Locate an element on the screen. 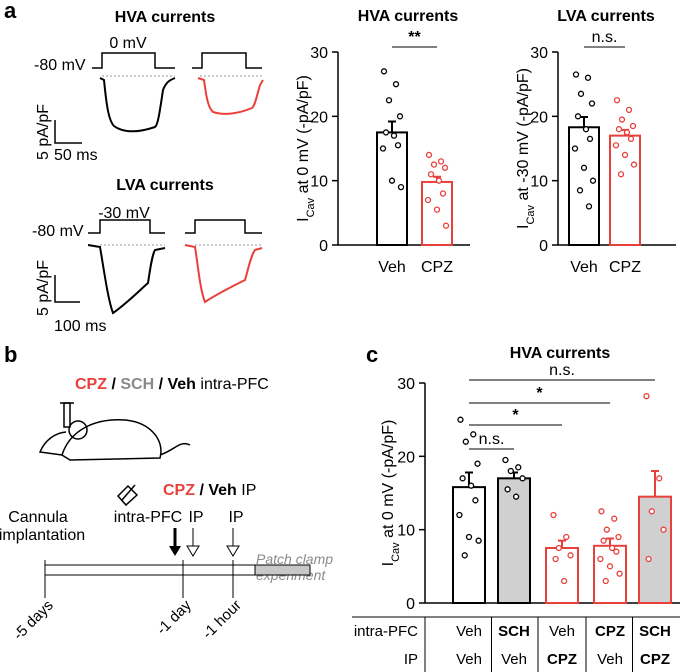 The width and height of the screenshot is (685, 672). scale-label: 100 ms is located at coordinates (80, 326).